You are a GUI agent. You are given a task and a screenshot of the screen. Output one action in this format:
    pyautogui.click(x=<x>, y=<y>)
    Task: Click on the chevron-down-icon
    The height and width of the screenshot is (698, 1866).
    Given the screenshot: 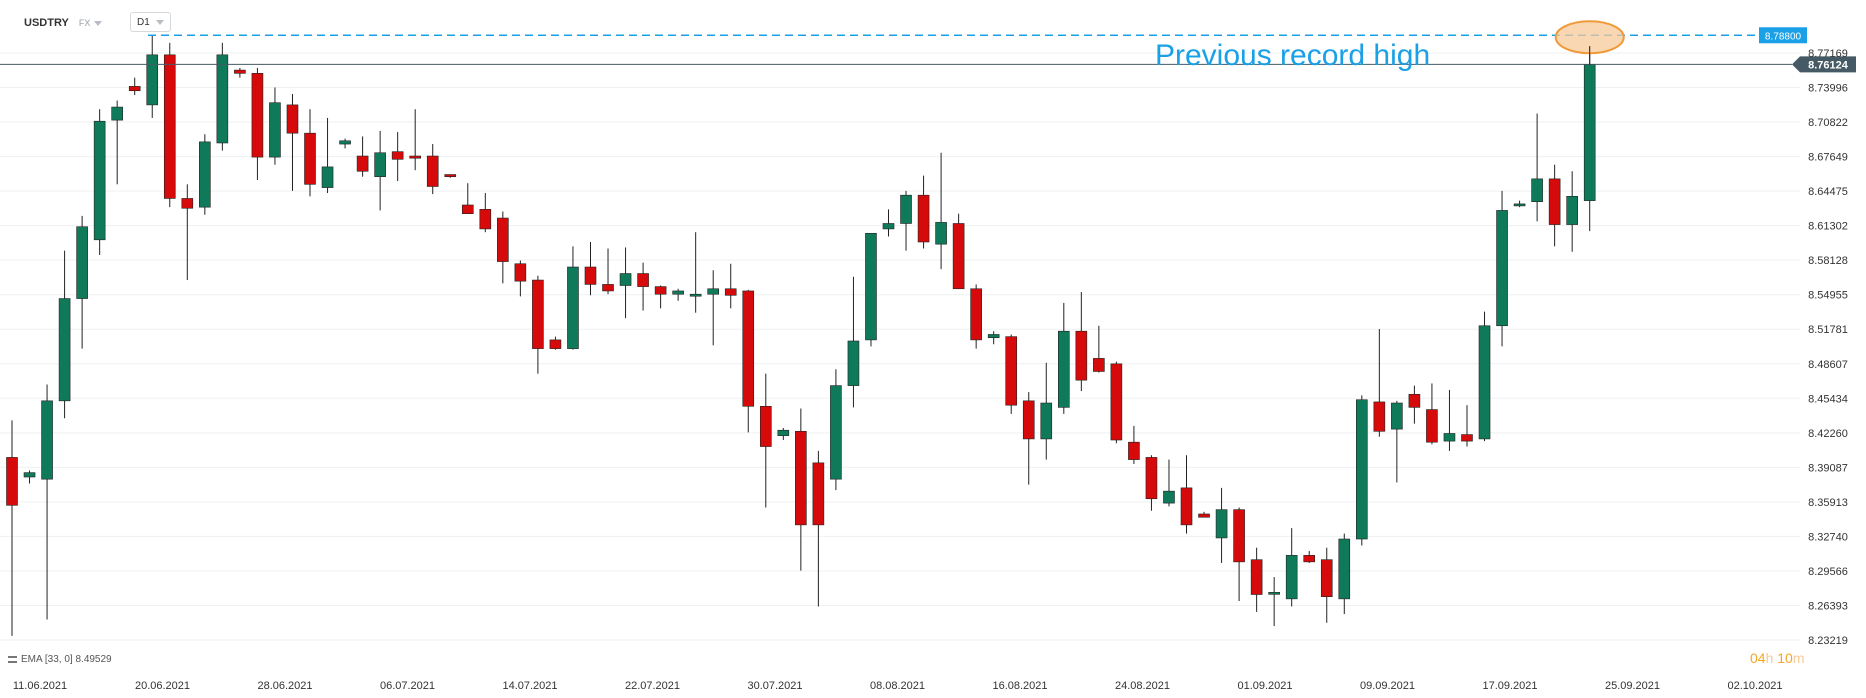 What is the action you would take?
    pyautogui.click(x=98, y=23)
    